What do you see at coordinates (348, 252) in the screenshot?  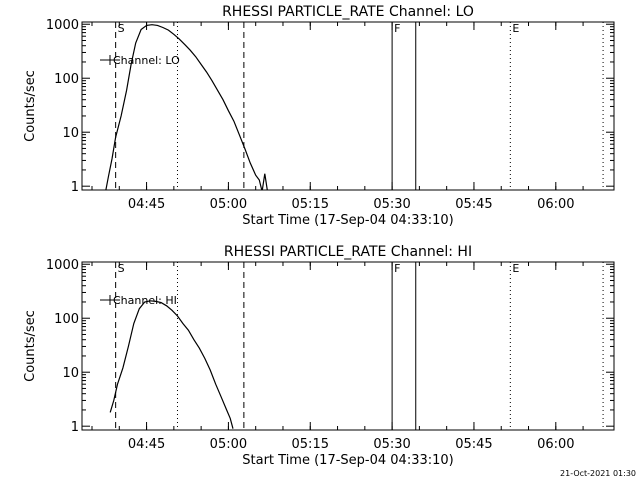 I see `chart-title: RHESSI PARTICLE_RATE Channel: HI` at bounding box center [348, 252].